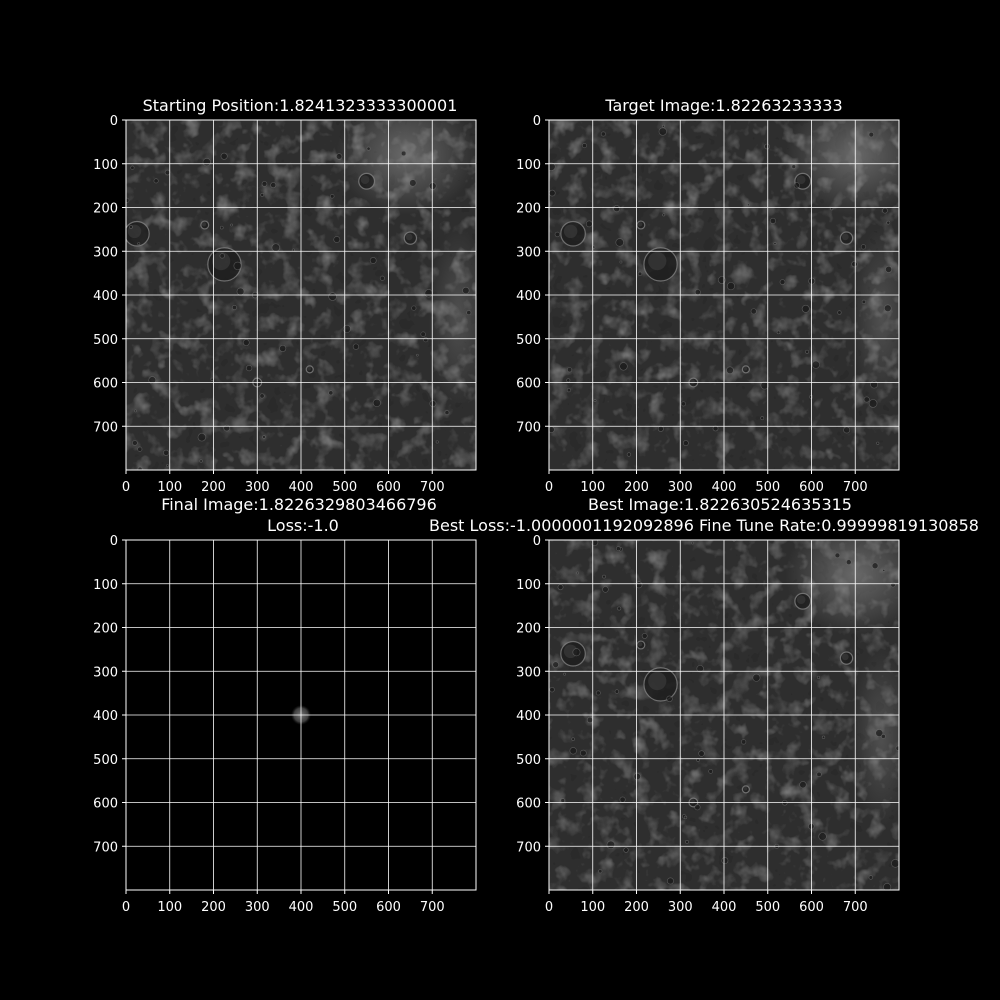 The image size is (1000, 1000). I want to click on y-tick-label: 600, so click(528, 384).